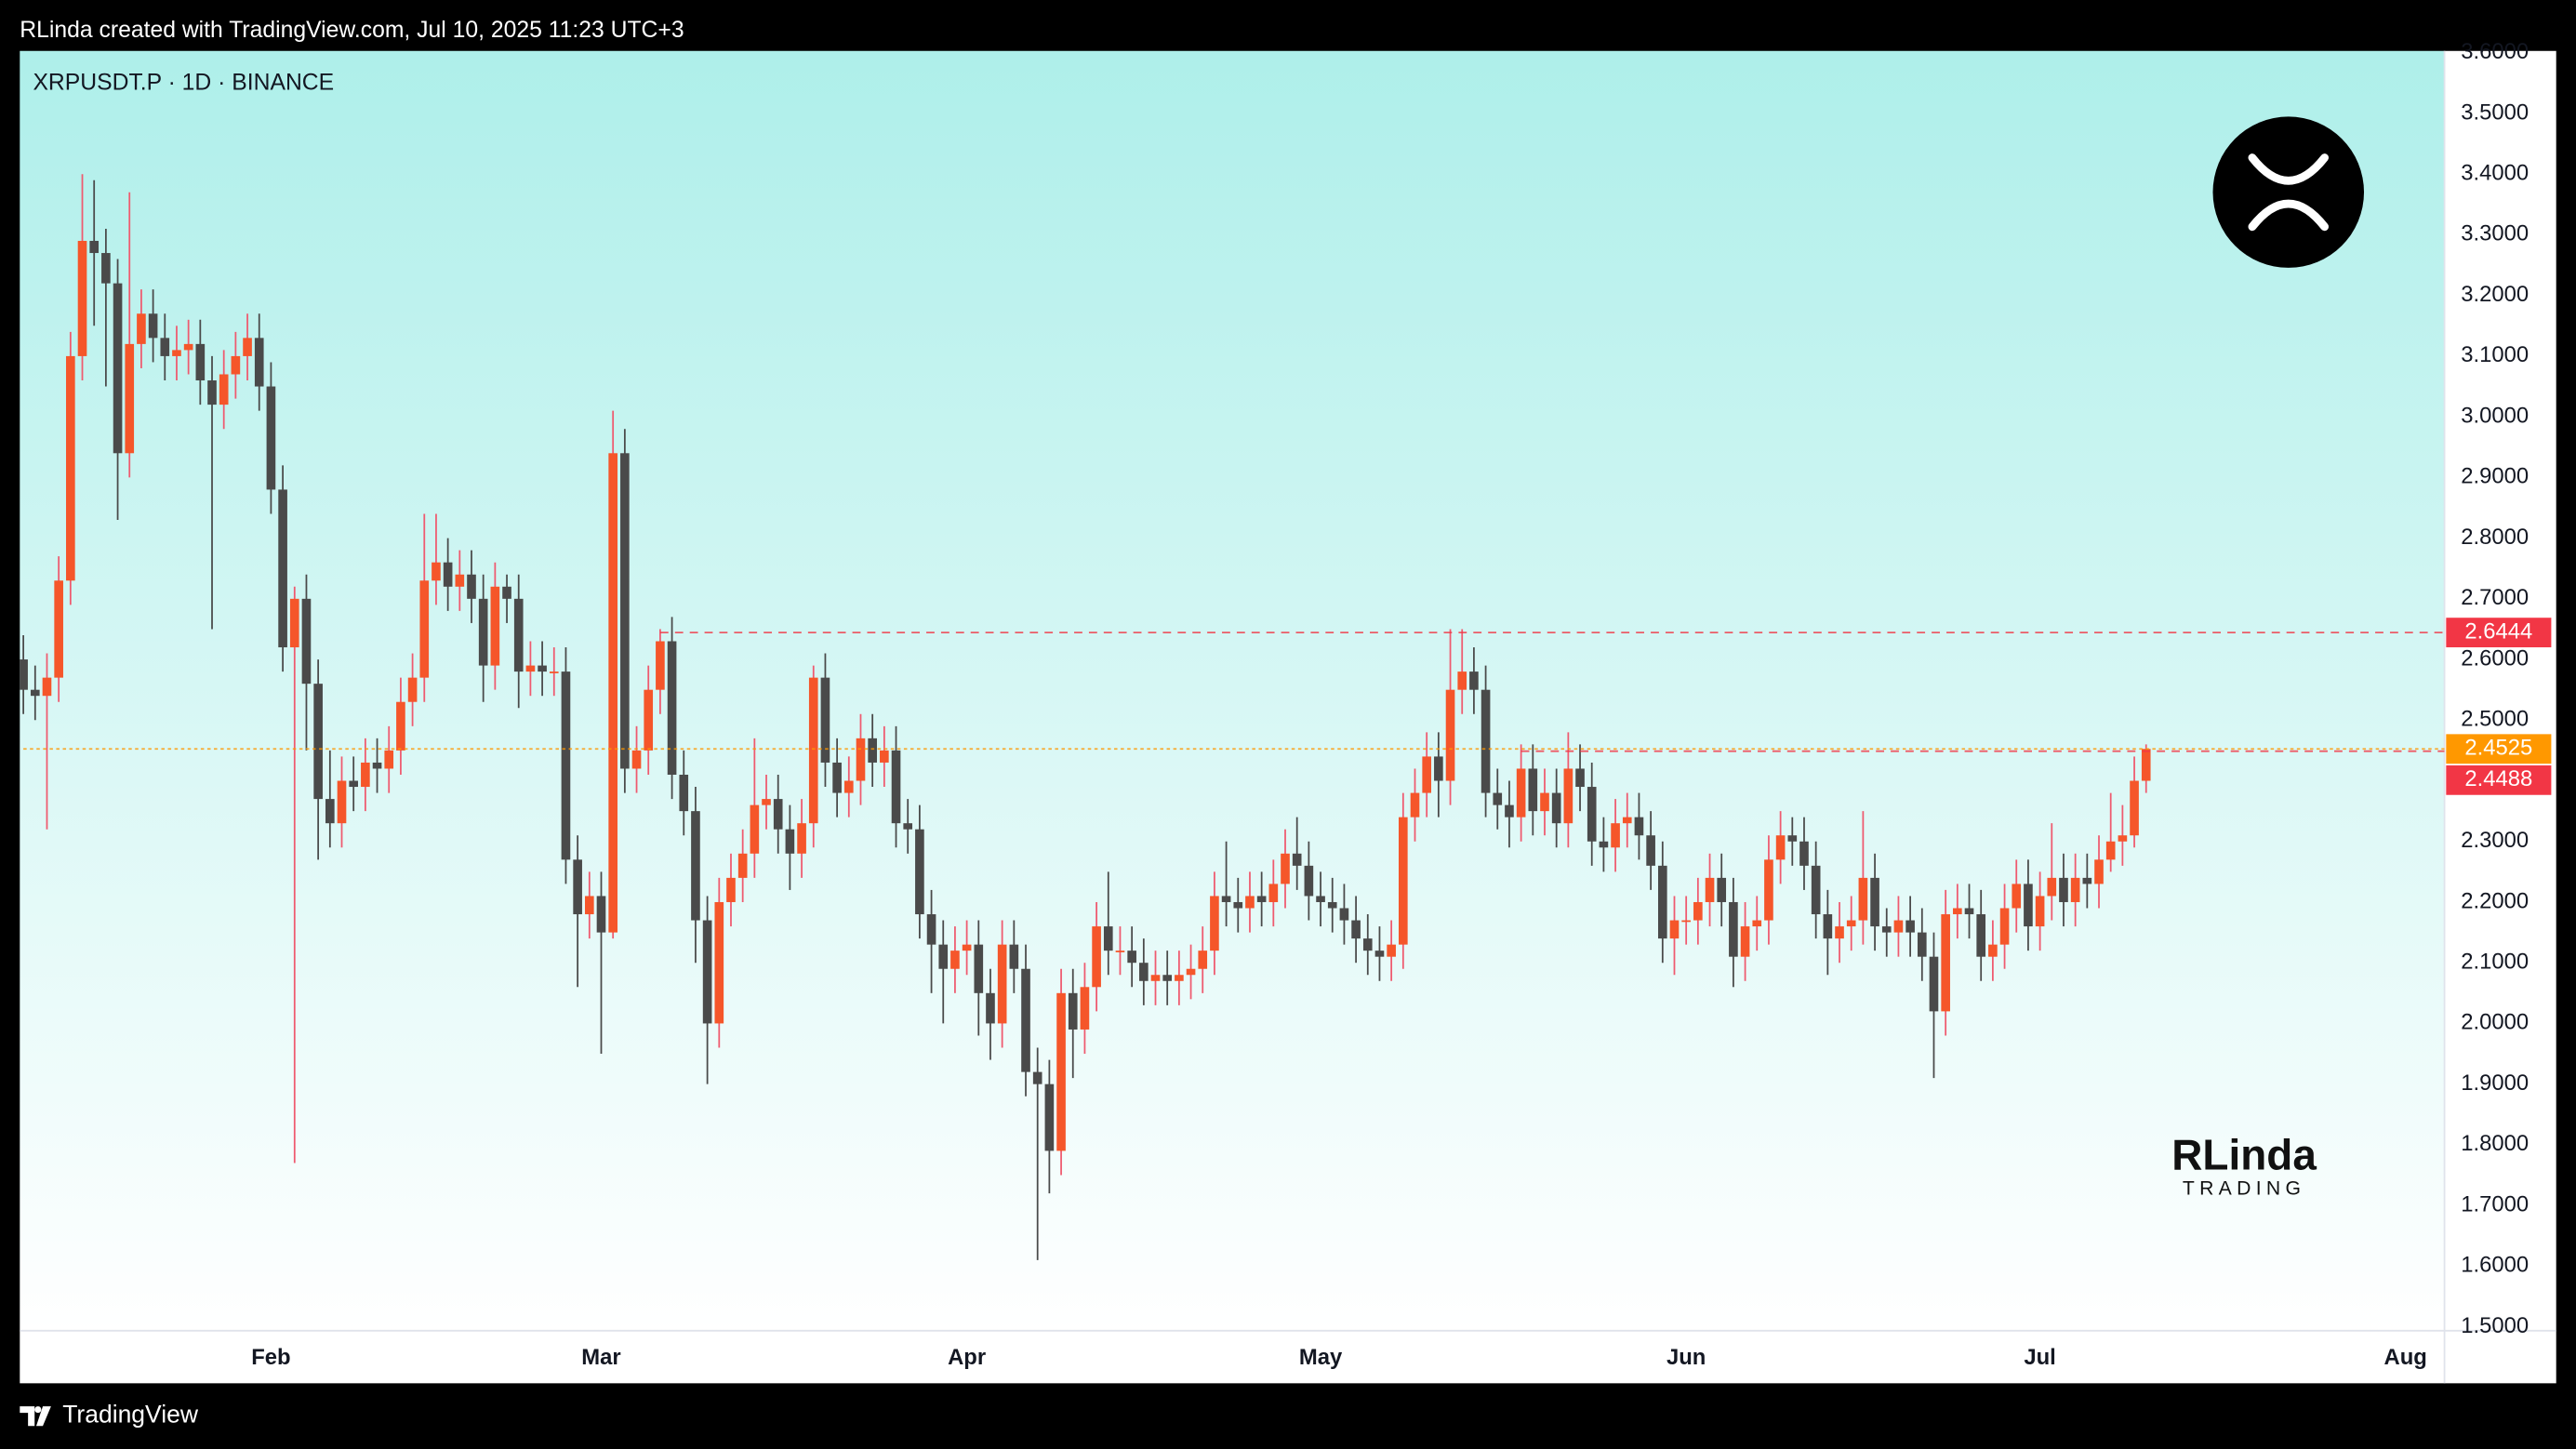 The width and height of the screenshot is (2576, 1449). I want to click on time-axis, so click(1232, 1357).